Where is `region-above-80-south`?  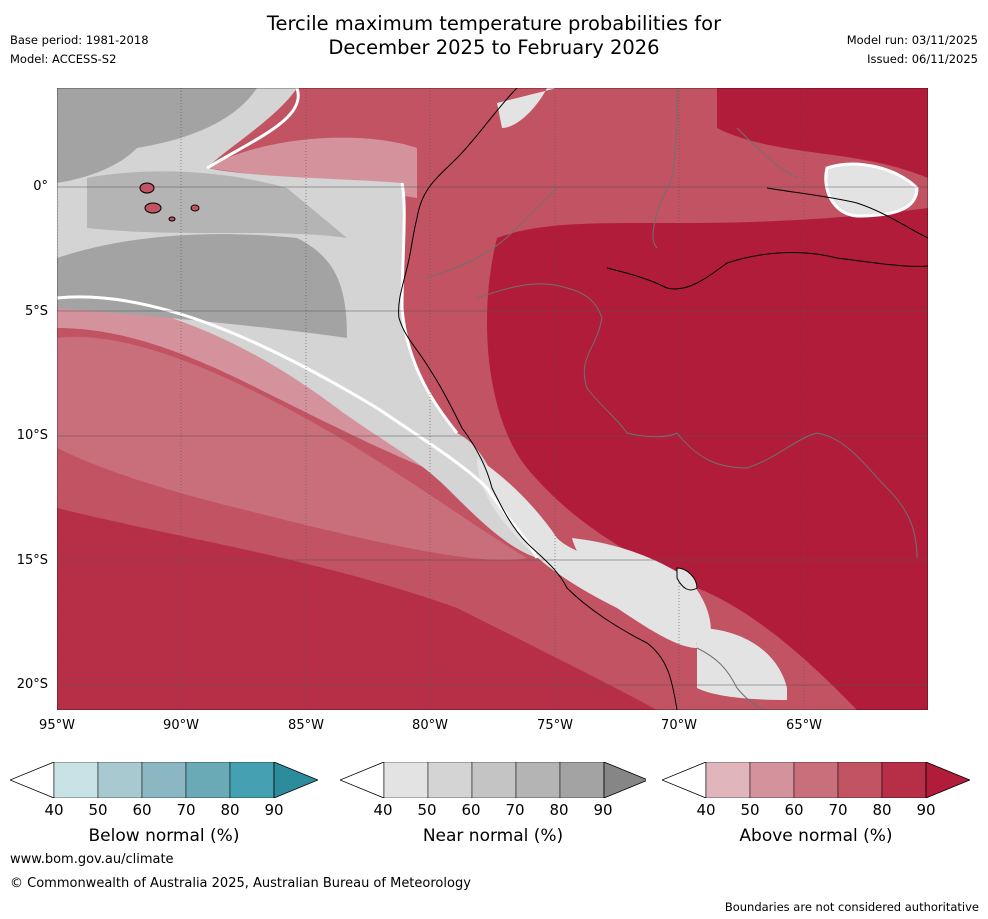
region-above-80-south is located at coordinates (357, 609).